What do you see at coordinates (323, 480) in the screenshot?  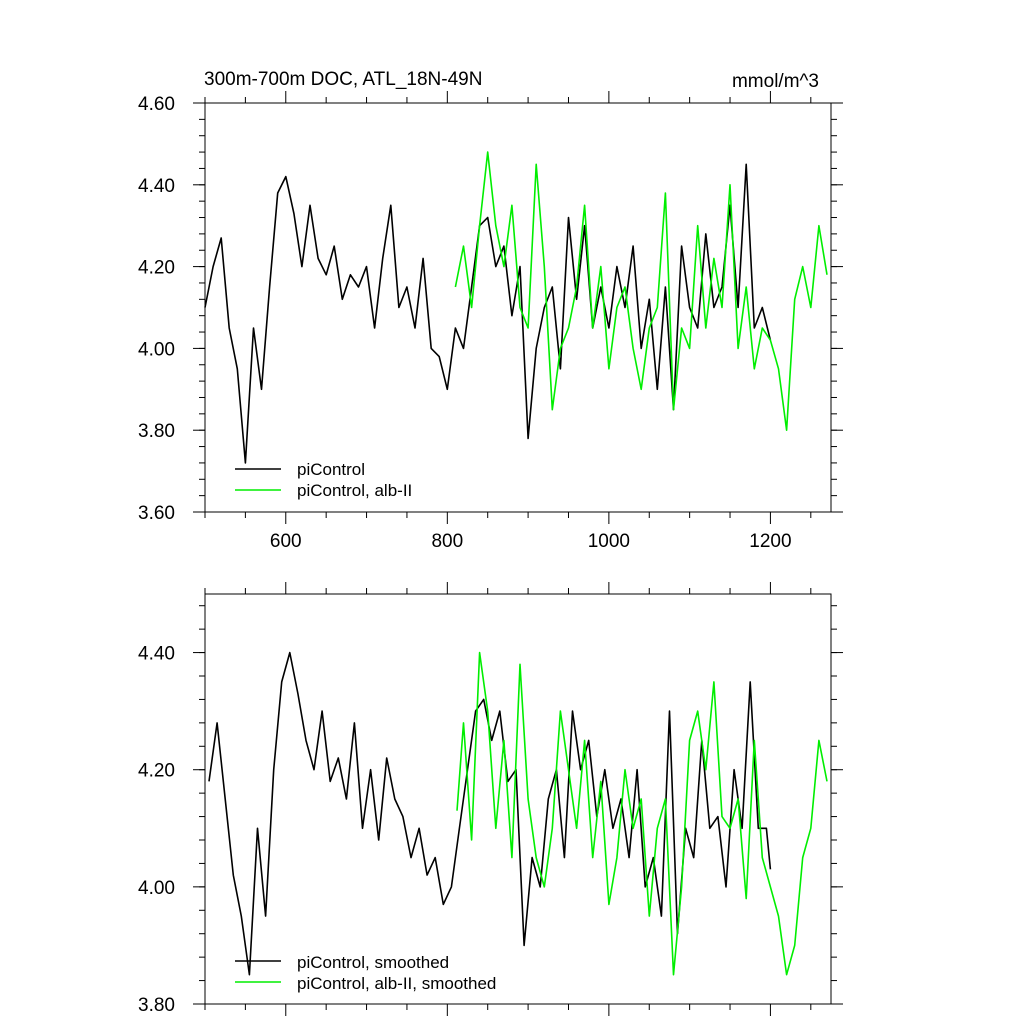 I see `top-panel-legend: piControl piControl, alb-II` at bounding box center [323, 480].